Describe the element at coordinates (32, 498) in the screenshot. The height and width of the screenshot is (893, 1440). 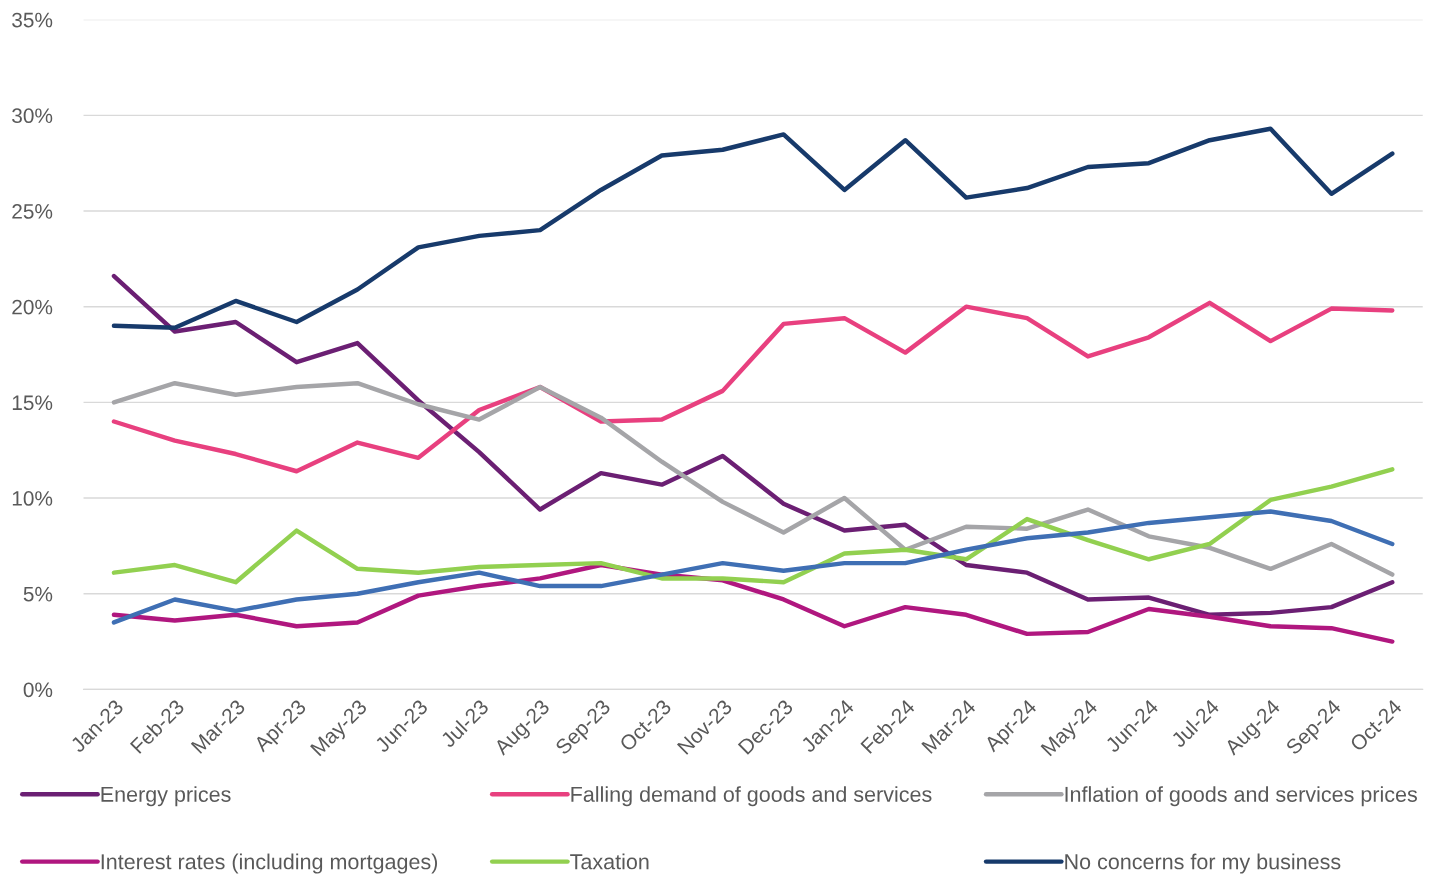
I see `y-tick-label: 10%` at that location.